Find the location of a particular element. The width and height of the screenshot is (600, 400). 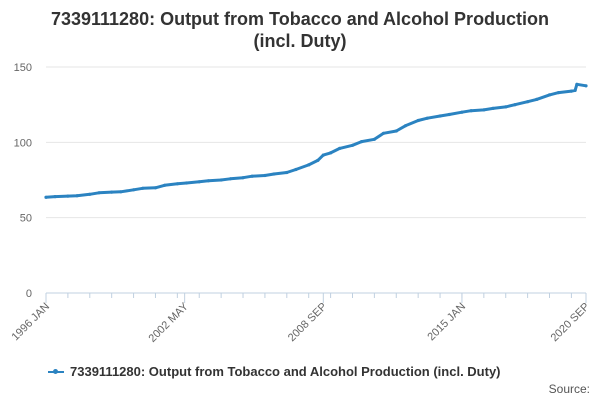

x-tick-label: 2015 JAN is located at coordinates (446, 322).